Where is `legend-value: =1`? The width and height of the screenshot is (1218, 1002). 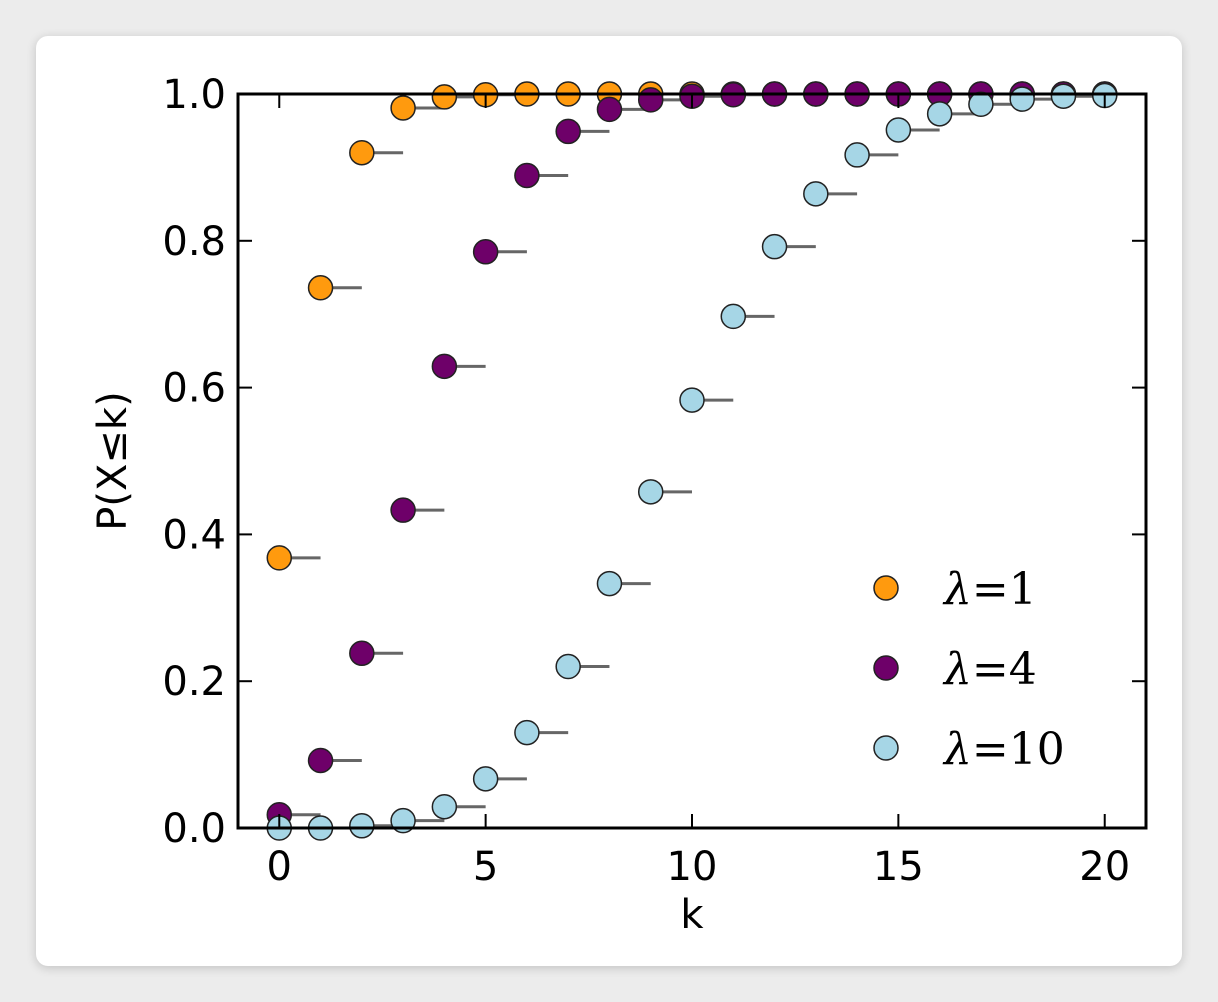
legend-value: =1 is located at coordinates (1004, 589).